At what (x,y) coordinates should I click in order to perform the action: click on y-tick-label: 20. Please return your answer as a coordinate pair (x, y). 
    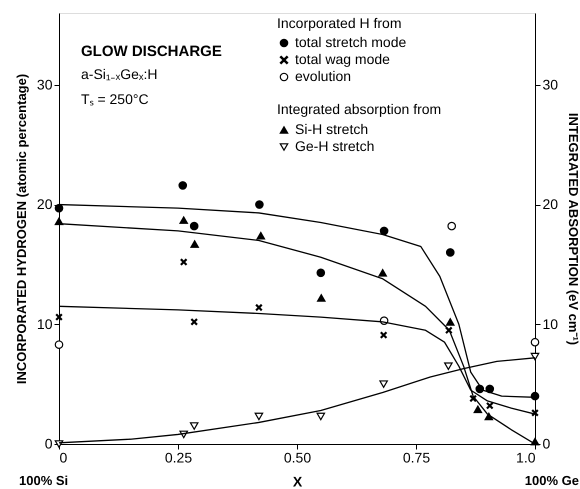
    Looking at the image, I should click on (44, 204).